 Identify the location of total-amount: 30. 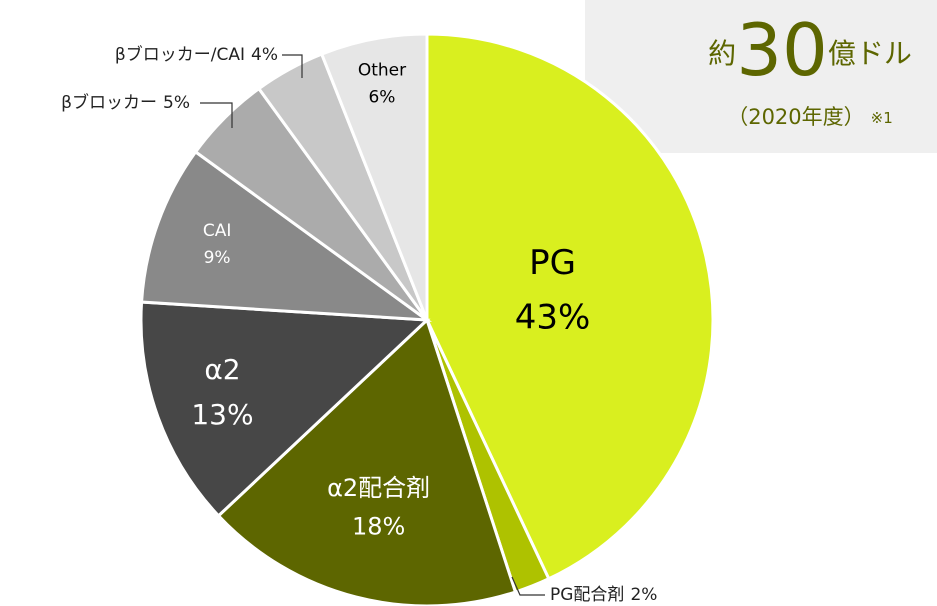
(782, 50).